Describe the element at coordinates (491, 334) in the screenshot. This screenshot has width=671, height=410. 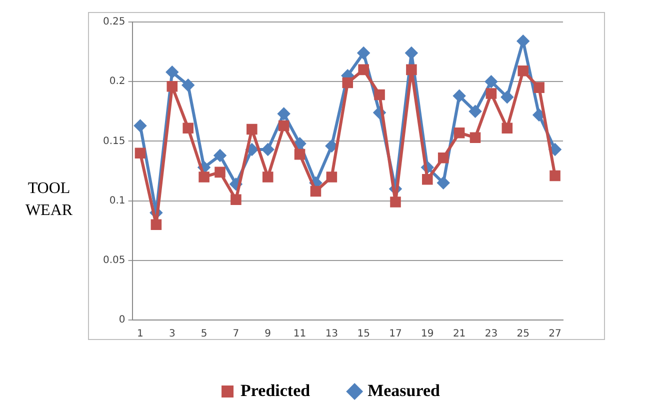
I see `x-tick-label: 23` at that location.